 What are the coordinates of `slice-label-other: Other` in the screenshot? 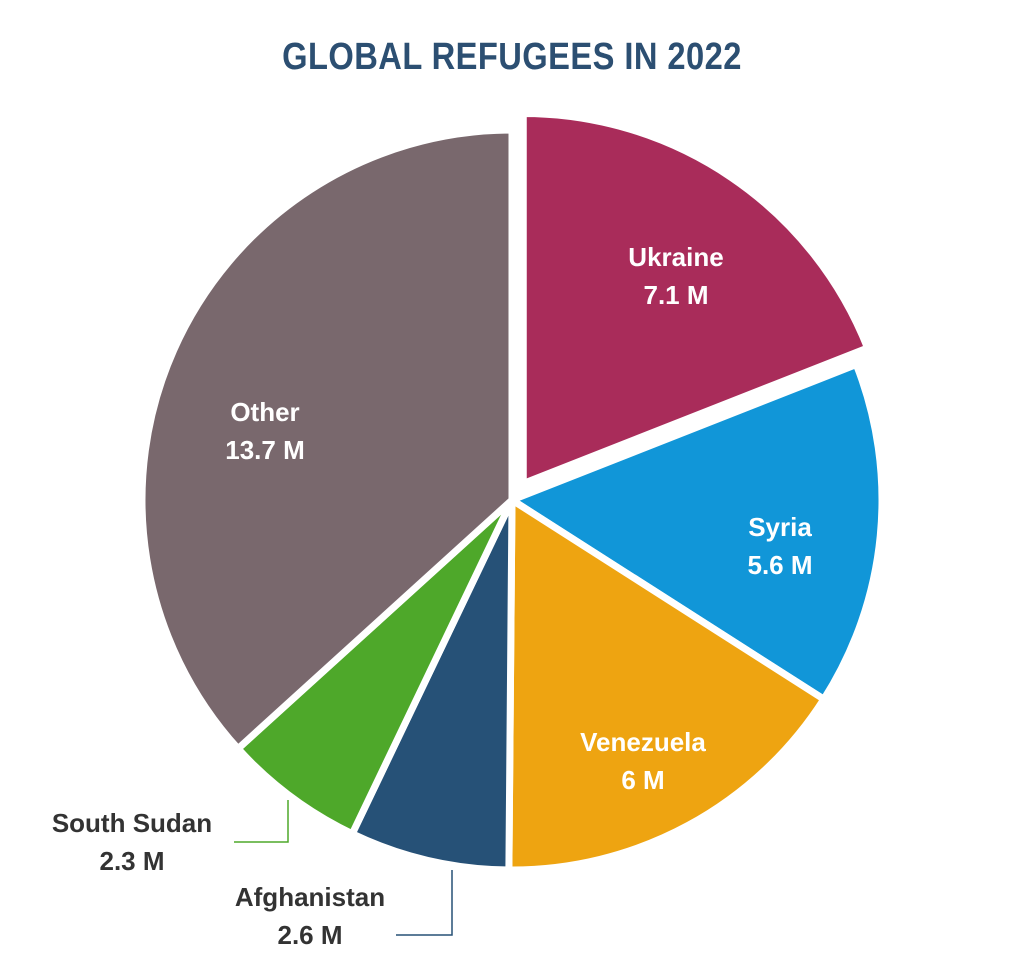 It's located at (264, 412).